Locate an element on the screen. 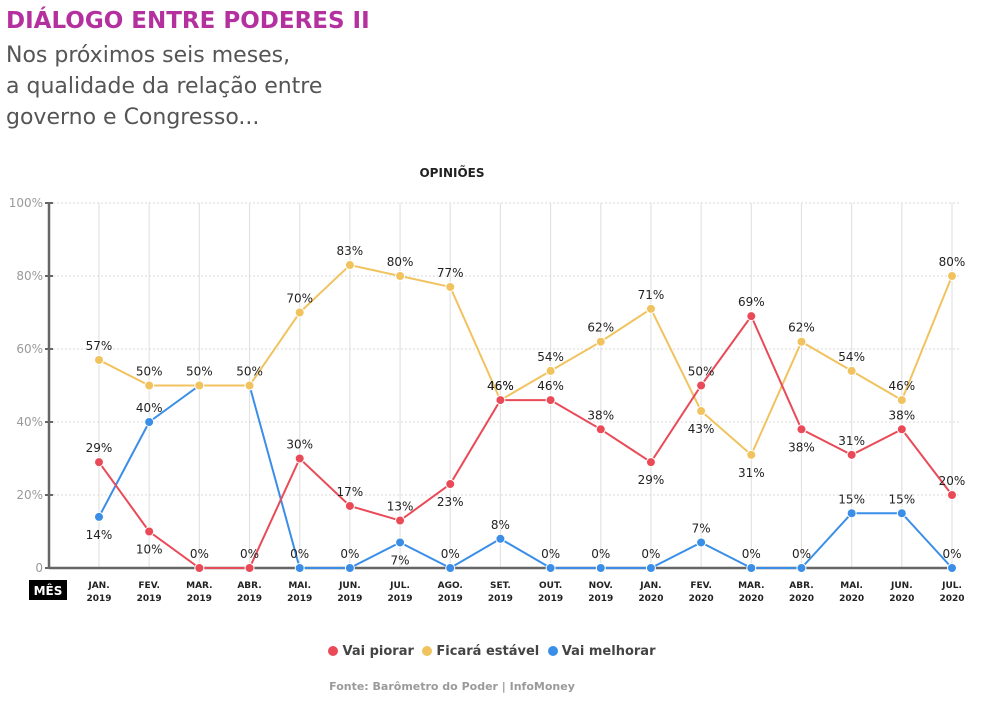  source-note: Fonte: Barômetro do Poder | InfoMoney is located at coordinates (452, 686).